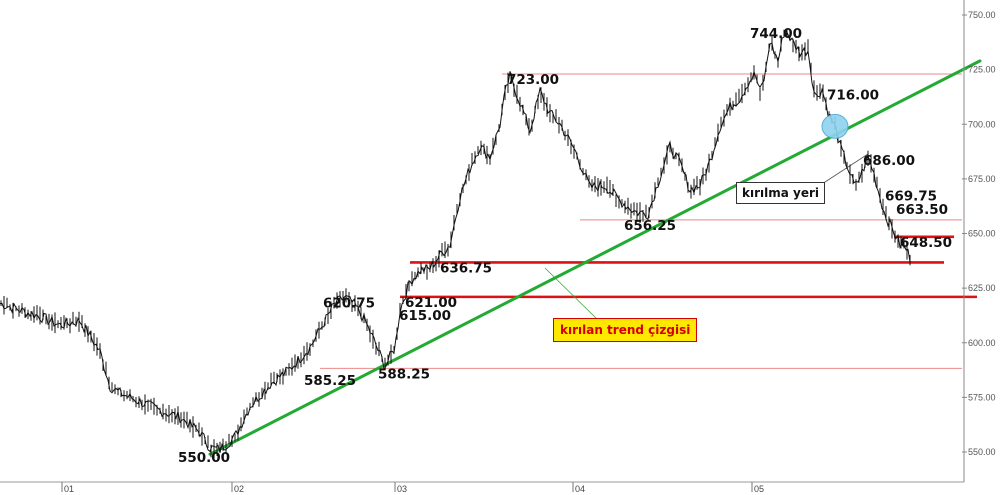 This screenshot has height=495, width=1000. I want to click on y-tick-label: 700.00, so click(982, 124).